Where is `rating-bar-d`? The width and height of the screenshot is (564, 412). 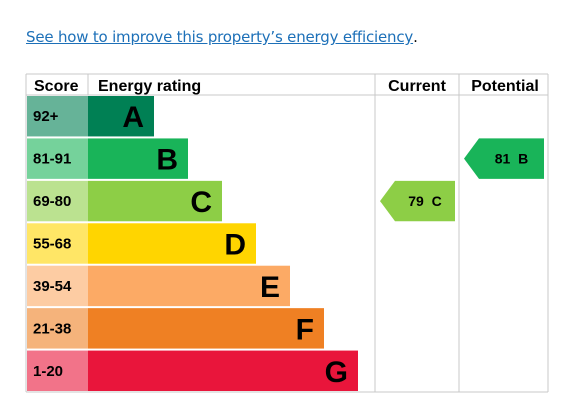
rating-bar-d is located at coordinates (172, 243).